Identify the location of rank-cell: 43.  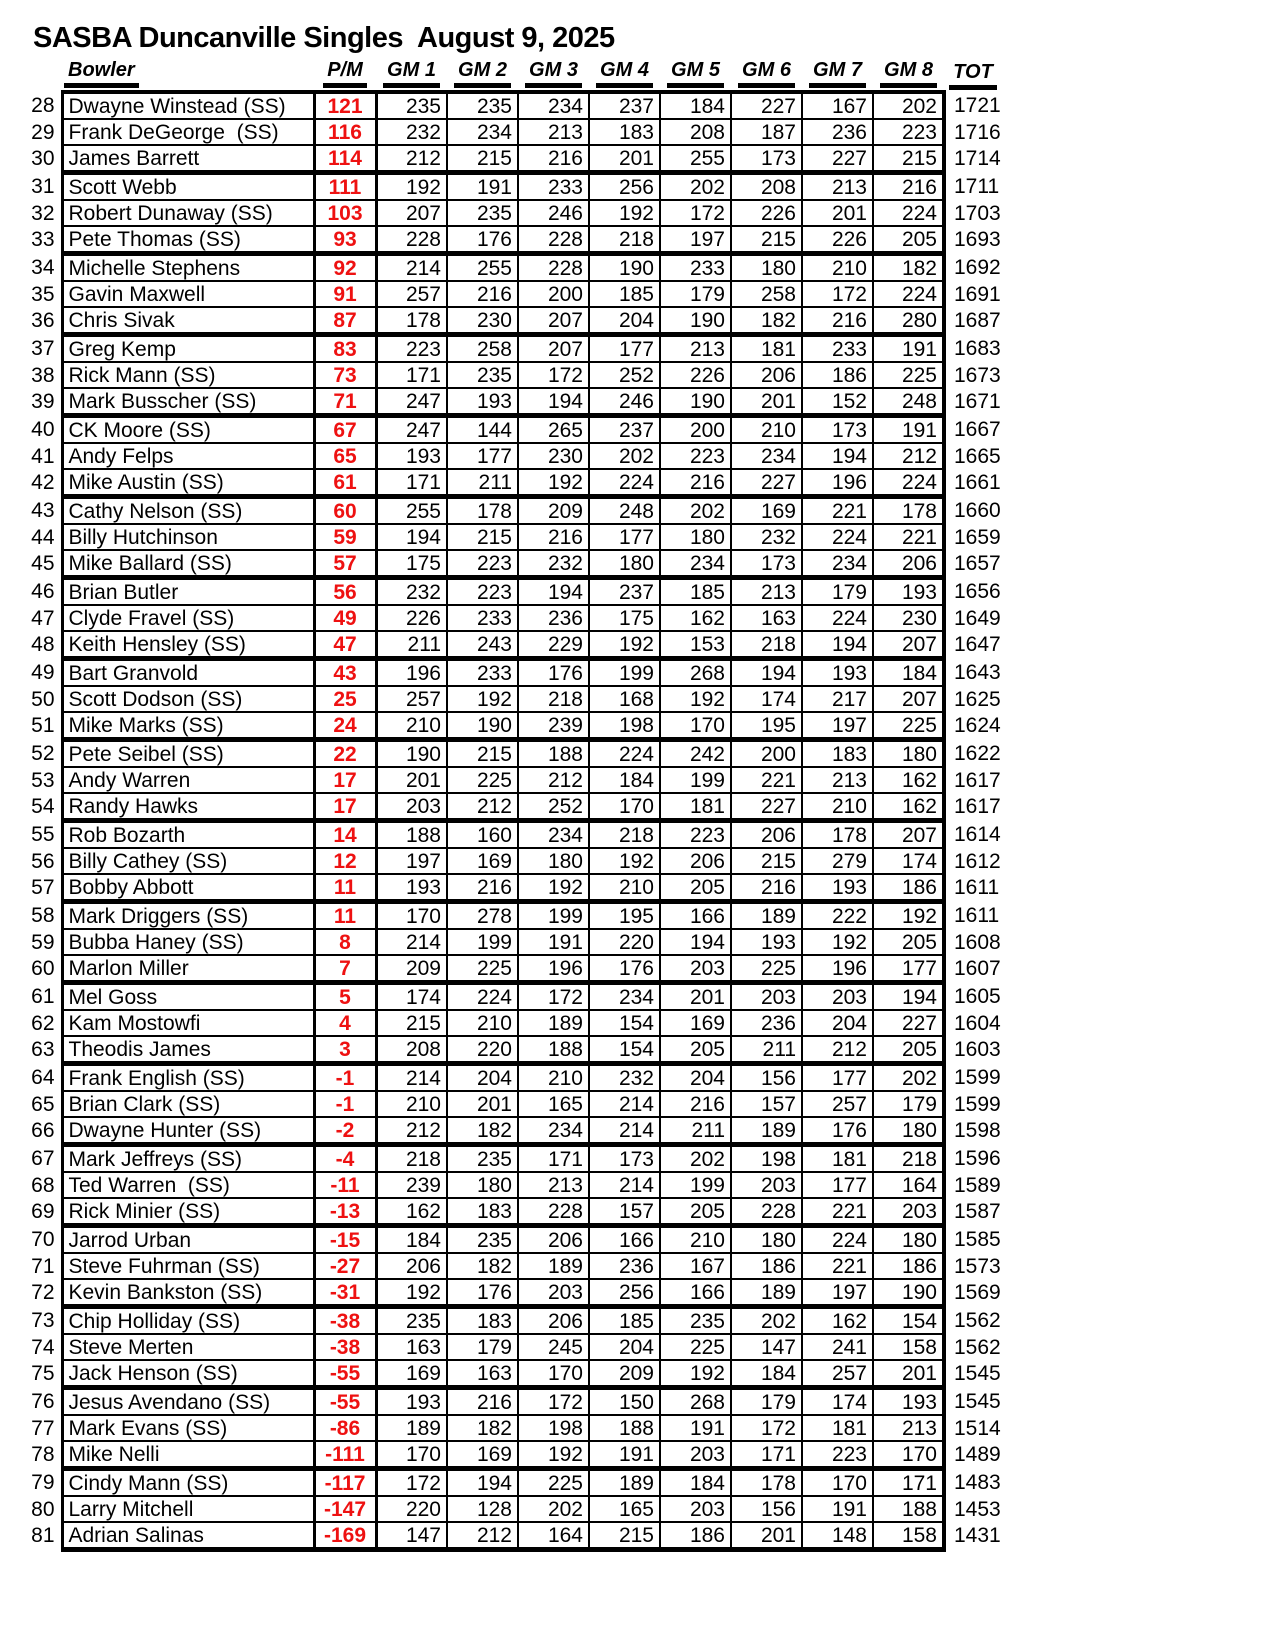
(43, 510).